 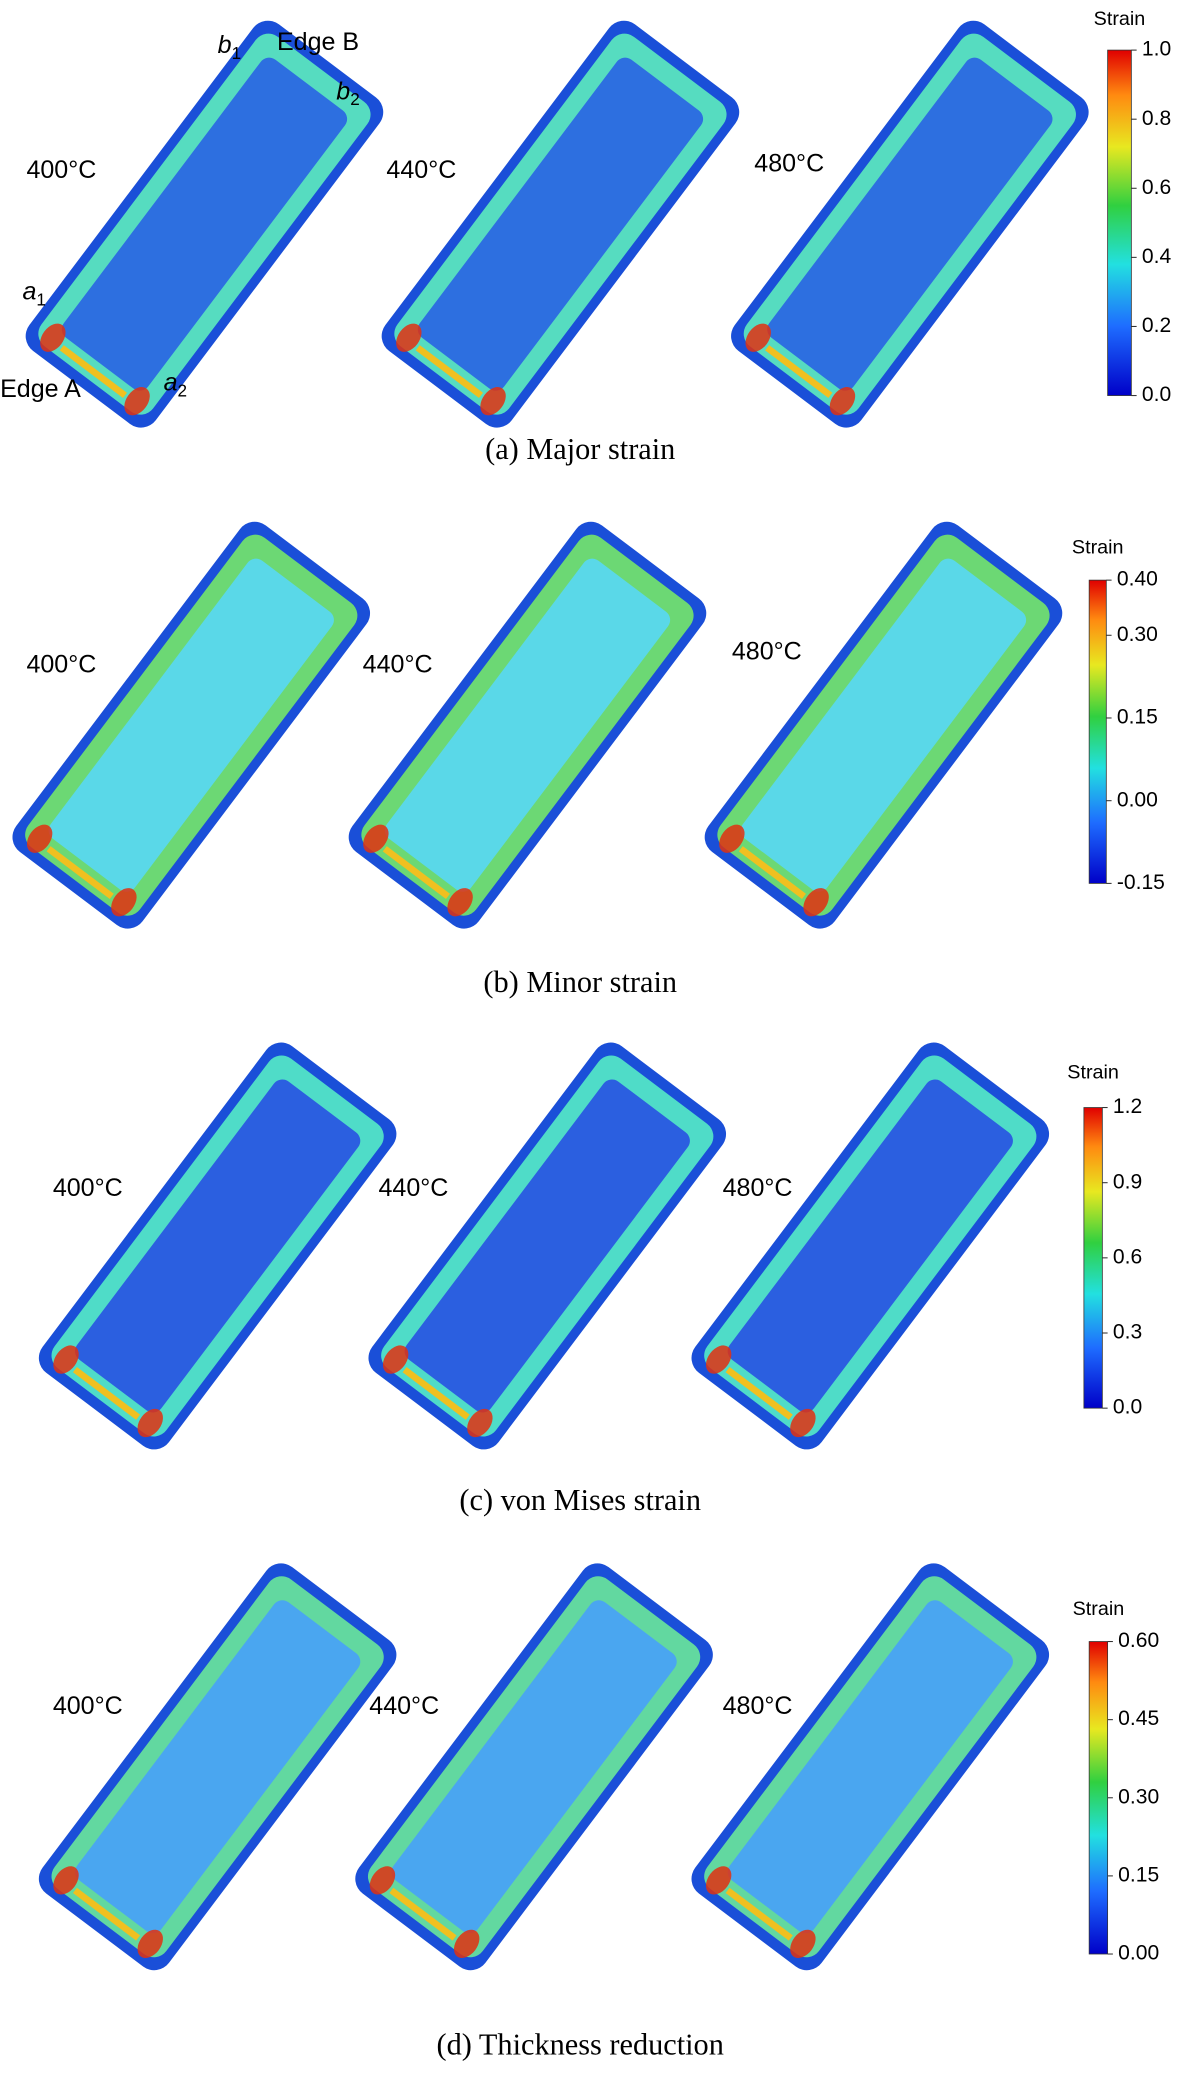 I want to click on edge-label: Edge B, so click(x=318, y=42).